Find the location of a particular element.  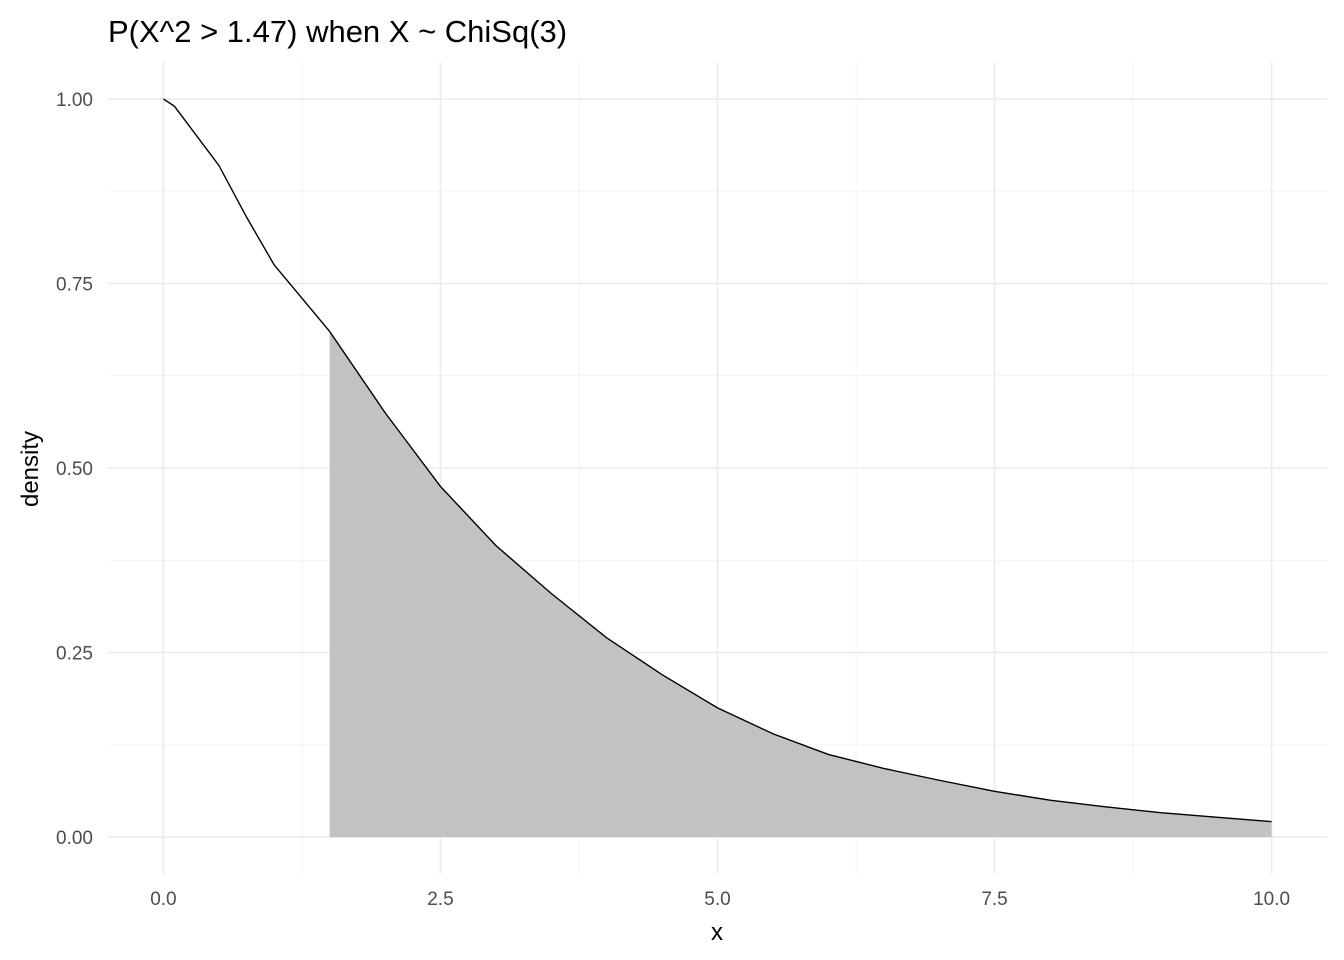

y-axis-title: density is located at coordinates (30, 469).